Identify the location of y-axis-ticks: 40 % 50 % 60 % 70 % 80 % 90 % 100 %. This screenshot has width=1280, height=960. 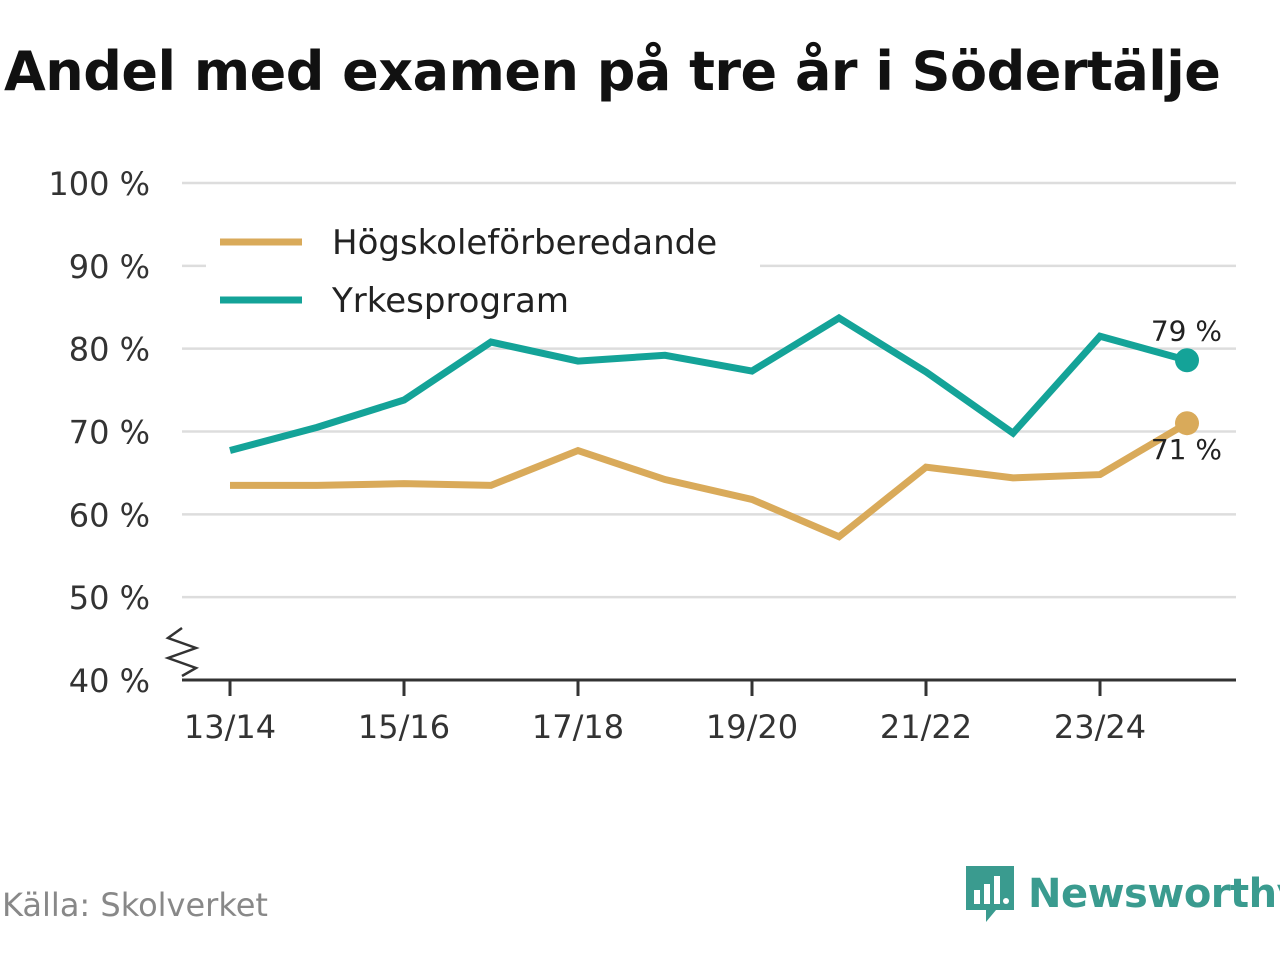
(99, 432).